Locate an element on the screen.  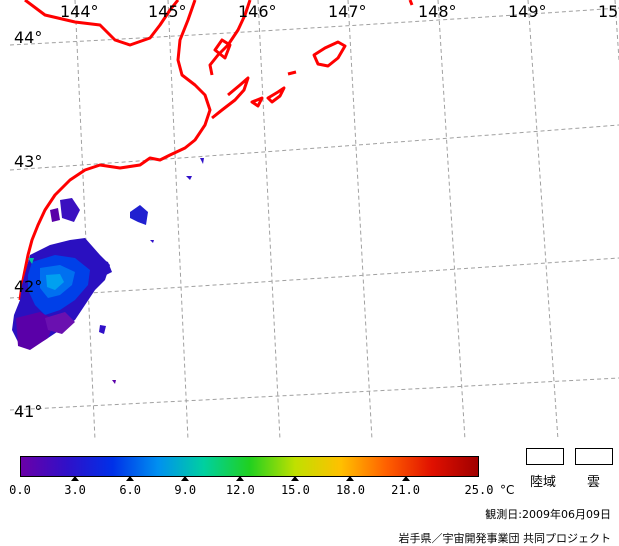
lon-label-149: 149° is located at coordinates (527, 11).